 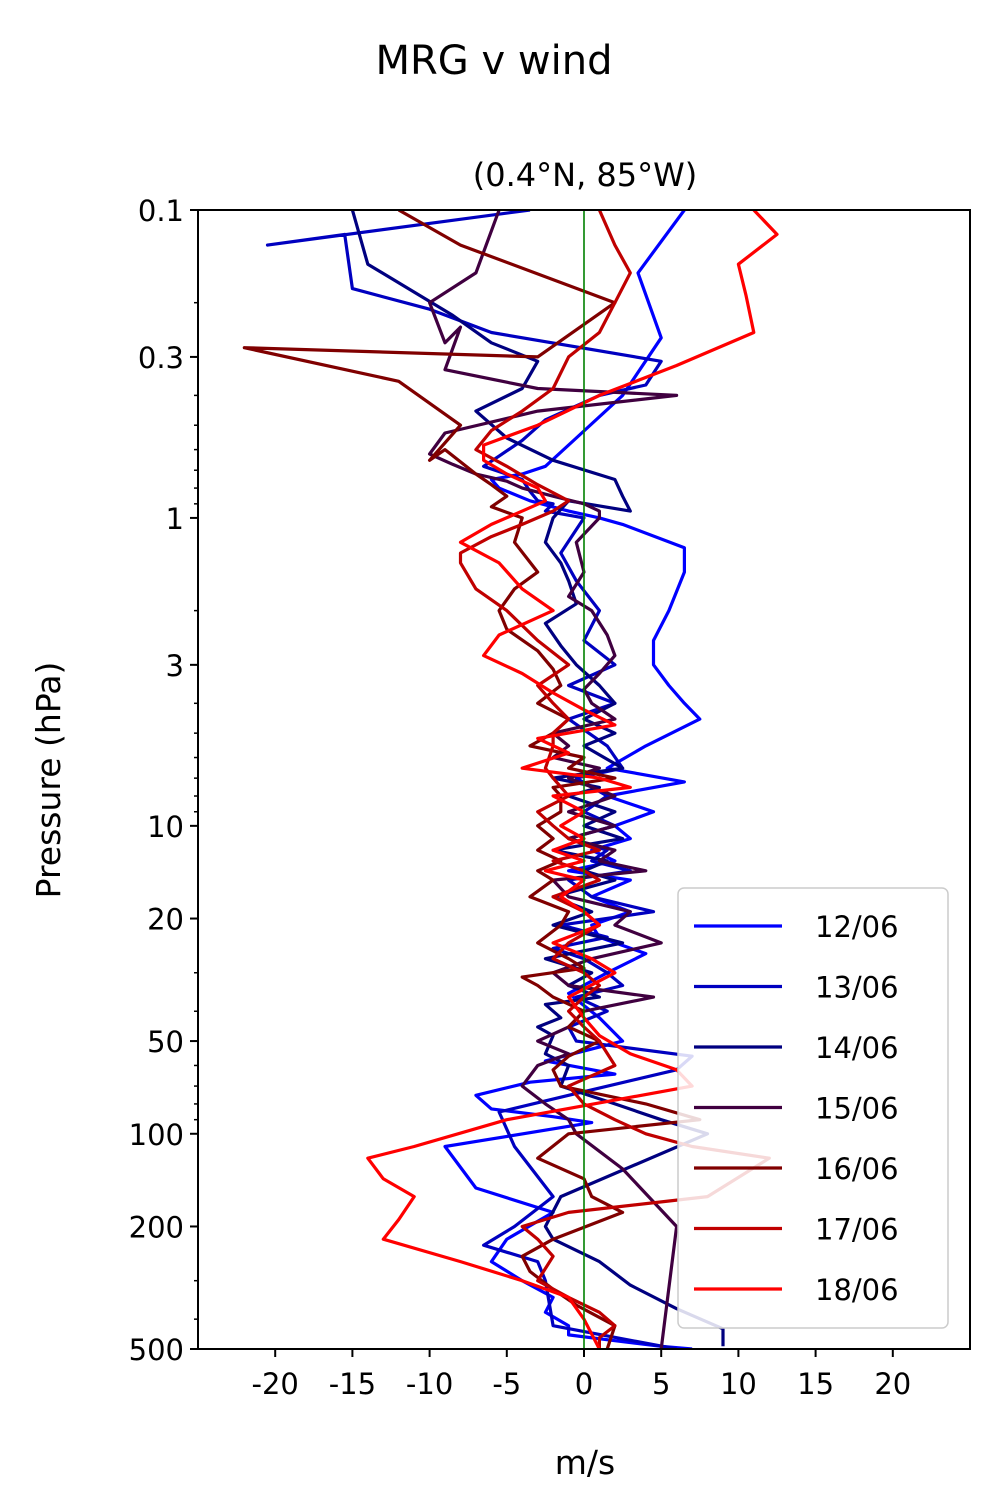 I want to click on y-tick-label: 200, so click(x=156, y=1227).